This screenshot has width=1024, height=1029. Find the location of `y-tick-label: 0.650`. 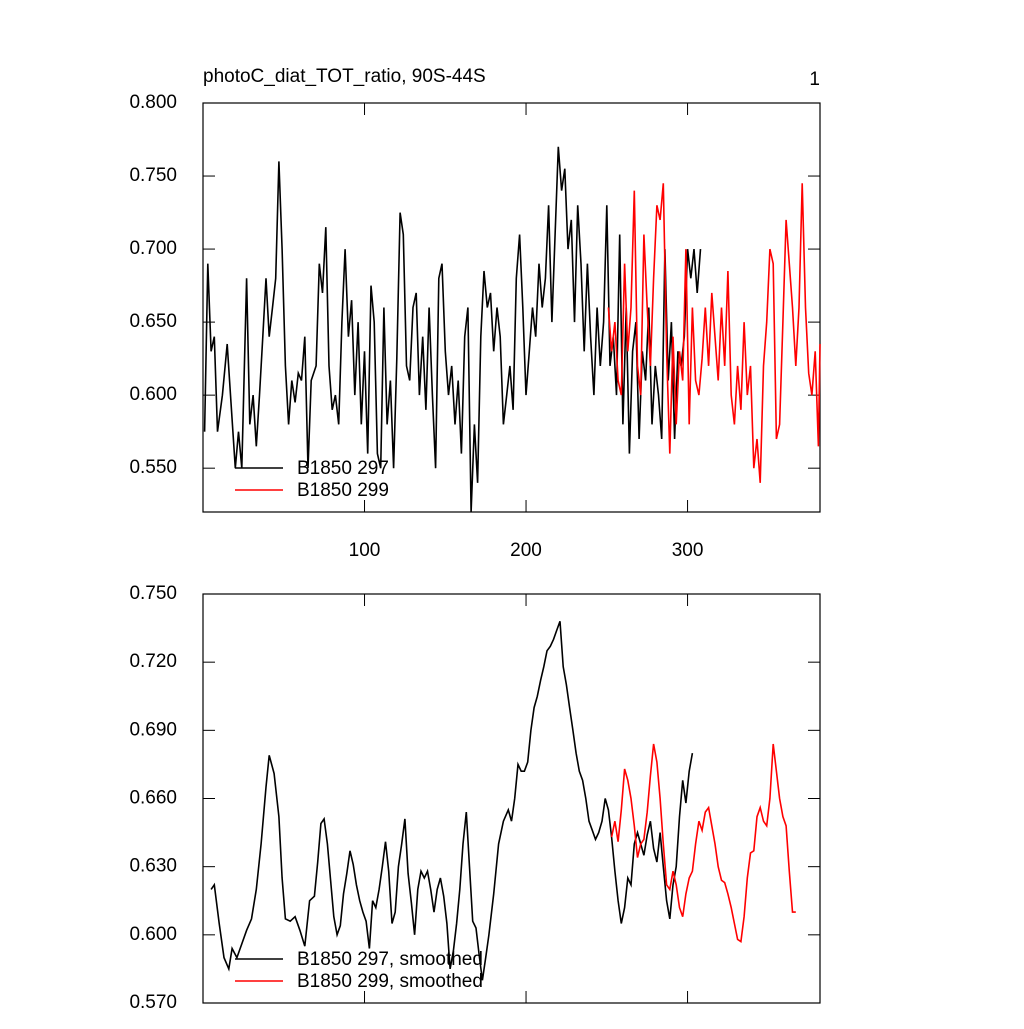

y-tick-label: 0.650 is located at coordinates (153, 321).